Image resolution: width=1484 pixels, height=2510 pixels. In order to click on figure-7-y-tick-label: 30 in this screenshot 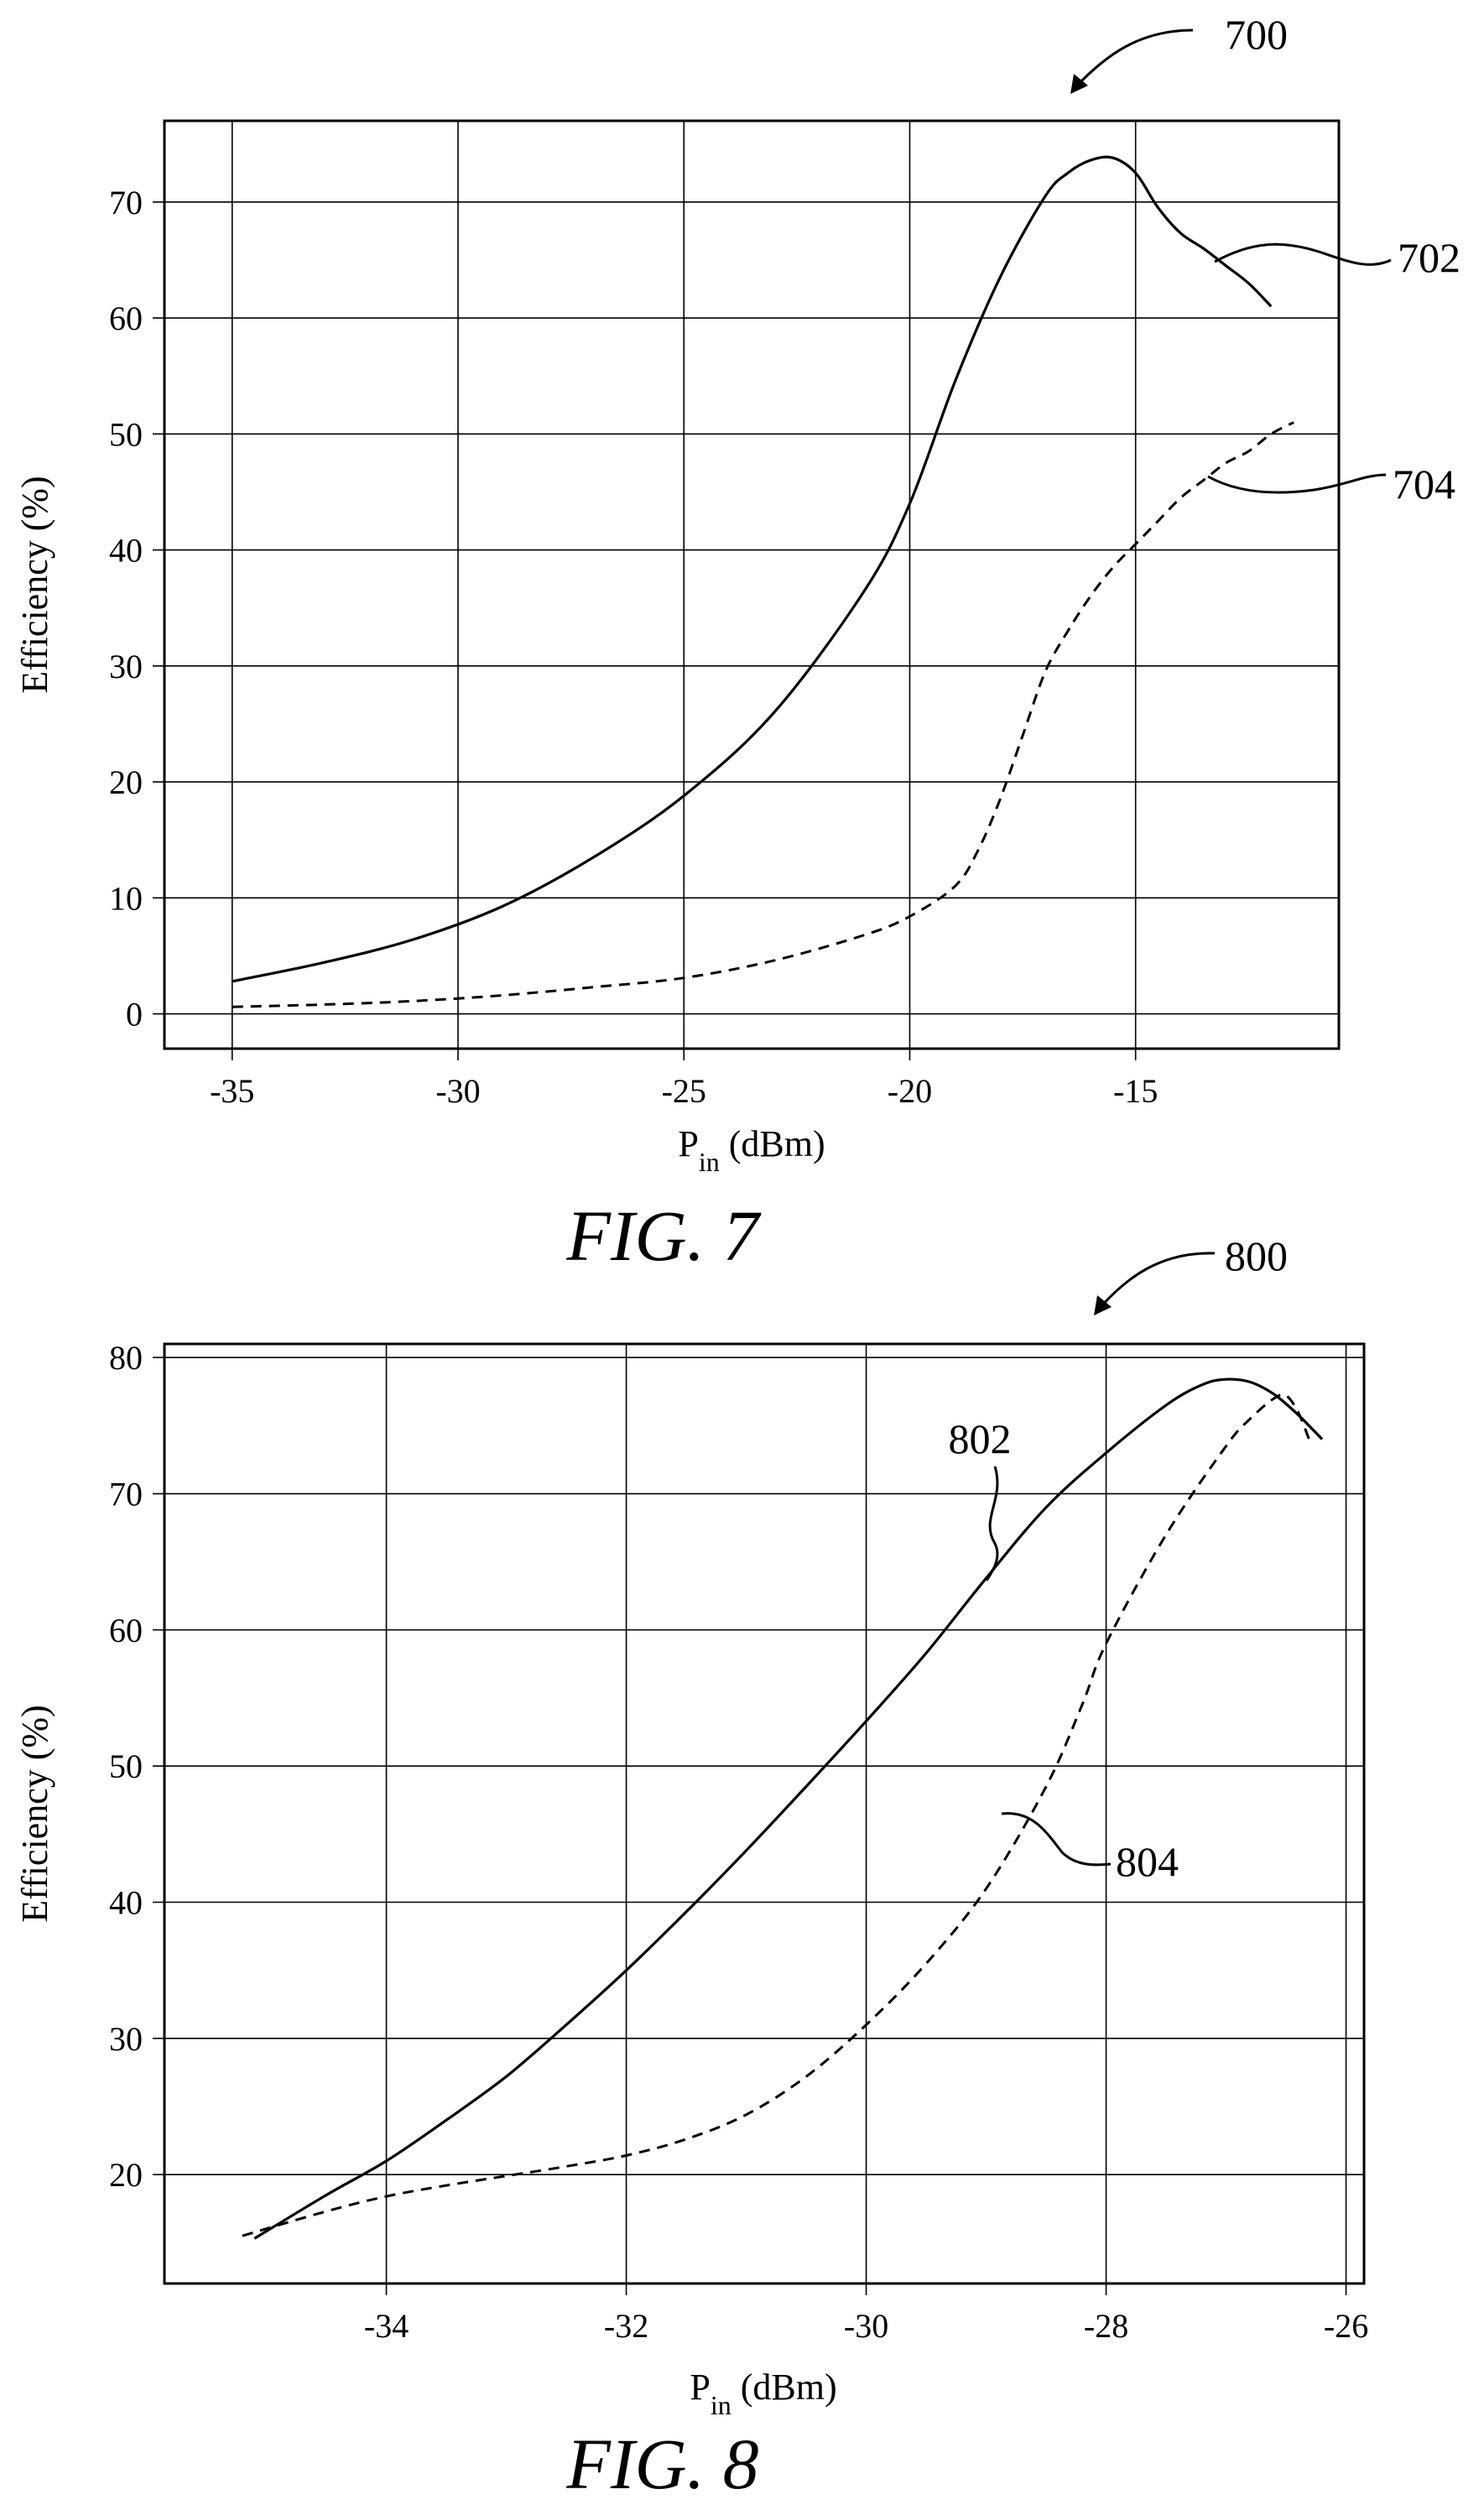, I will do `click(126, 666)`.